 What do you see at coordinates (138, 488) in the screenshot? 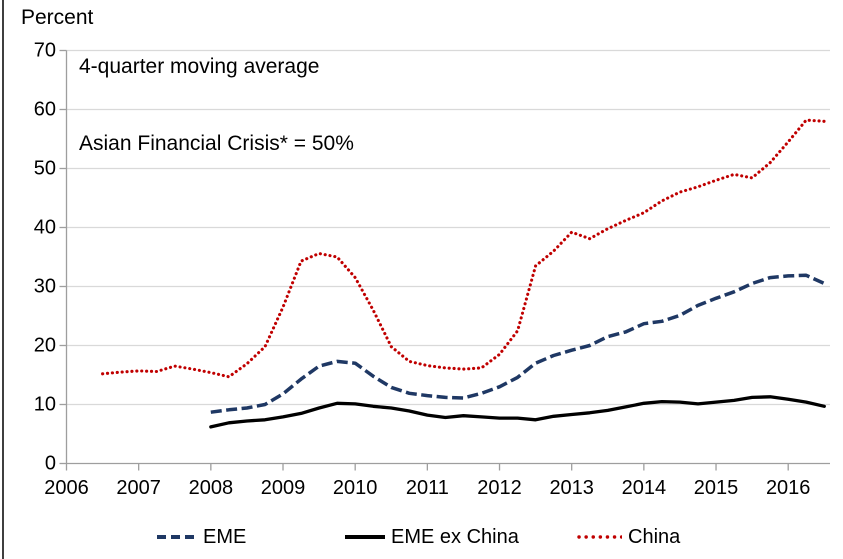
I see `x-tick-label-2007: 2007` at bounding box center [138, 488].